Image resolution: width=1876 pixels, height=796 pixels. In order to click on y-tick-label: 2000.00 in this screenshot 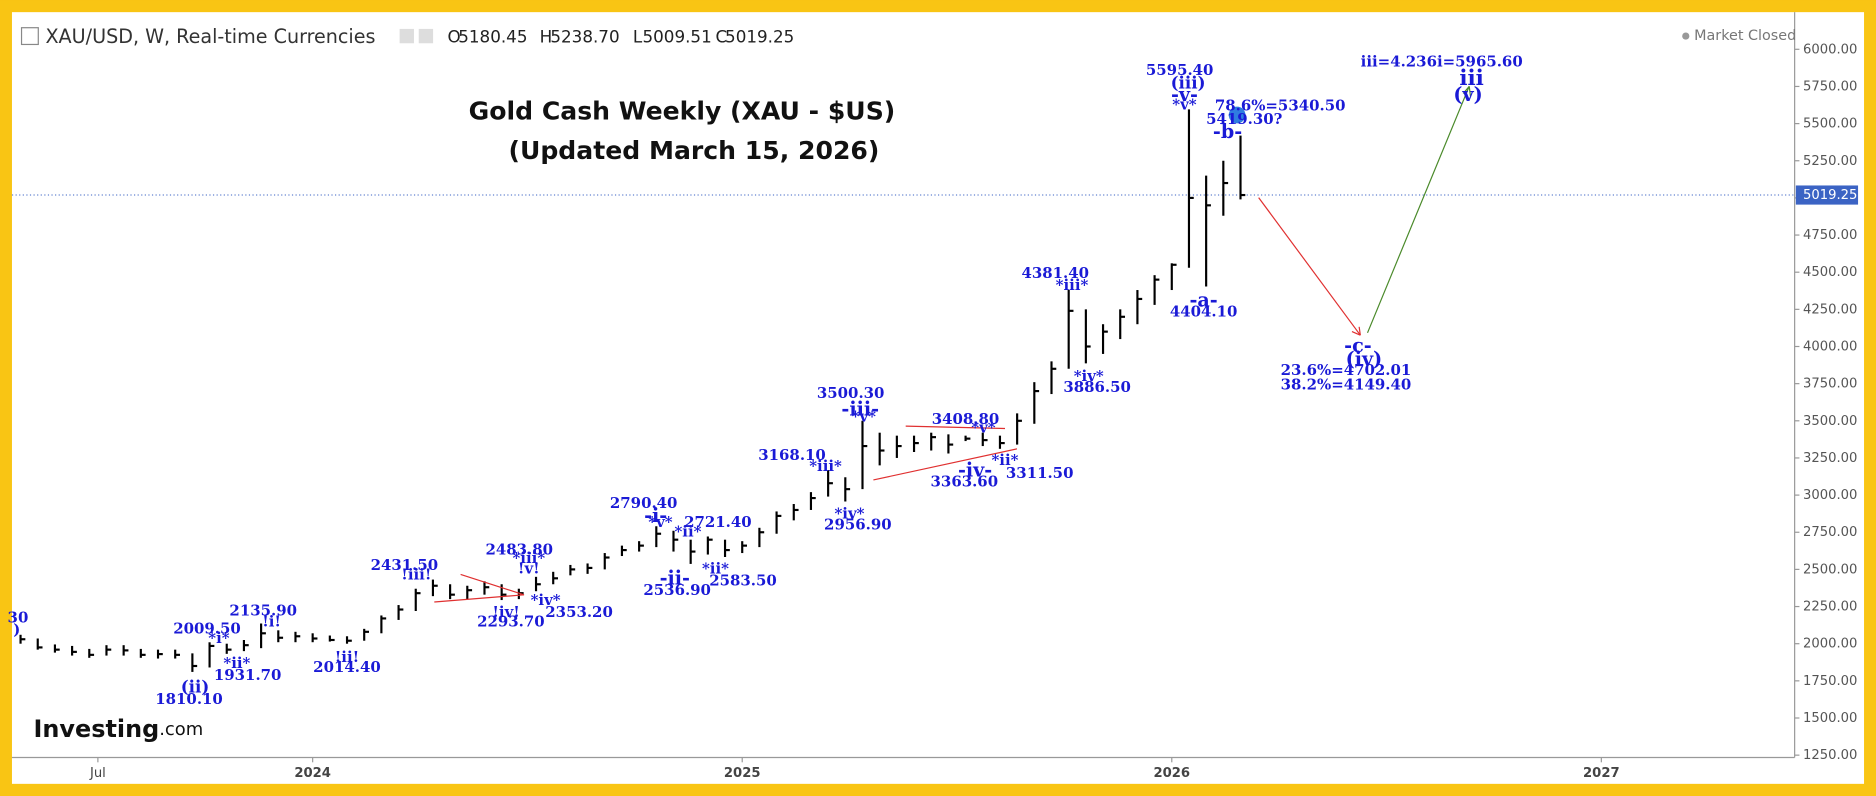, I will do `click(1830, 644)`.